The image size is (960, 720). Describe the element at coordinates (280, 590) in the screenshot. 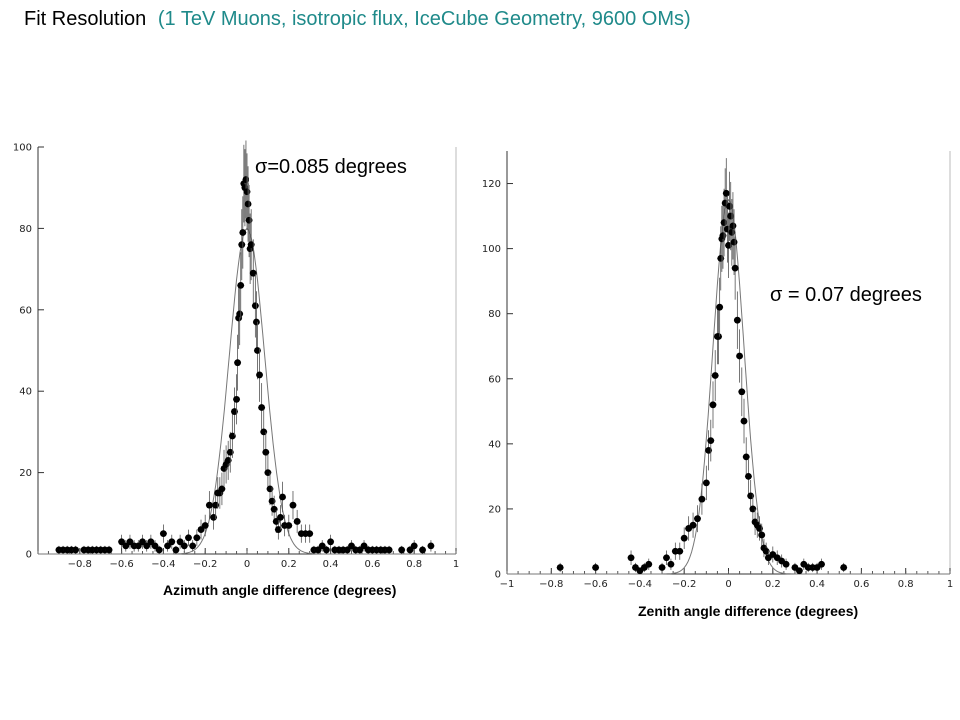

I see `azimuth-x-axis-label: Azimuth angle difference (degrees)` at that location.